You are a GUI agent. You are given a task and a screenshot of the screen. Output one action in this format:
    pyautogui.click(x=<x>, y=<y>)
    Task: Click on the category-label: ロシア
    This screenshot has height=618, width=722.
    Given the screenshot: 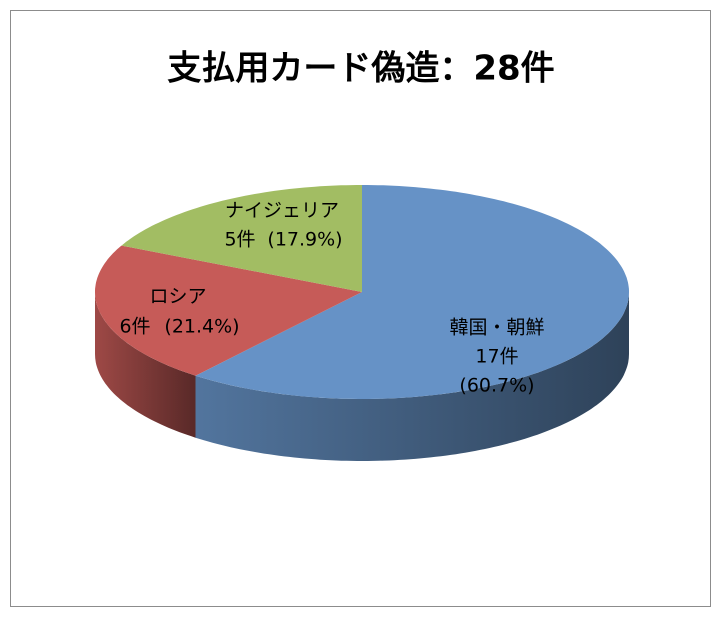 What is the action you would take?
    pyautogui.click(x=177, y=297)
    